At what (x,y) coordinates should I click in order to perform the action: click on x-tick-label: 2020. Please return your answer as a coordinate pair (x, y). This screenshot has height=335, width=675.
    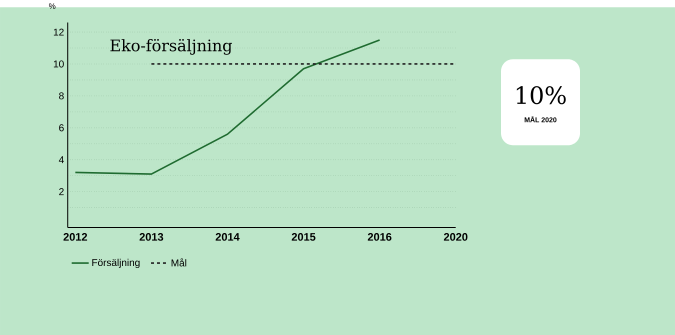
    Looking at the image, I should click on (456, 236).